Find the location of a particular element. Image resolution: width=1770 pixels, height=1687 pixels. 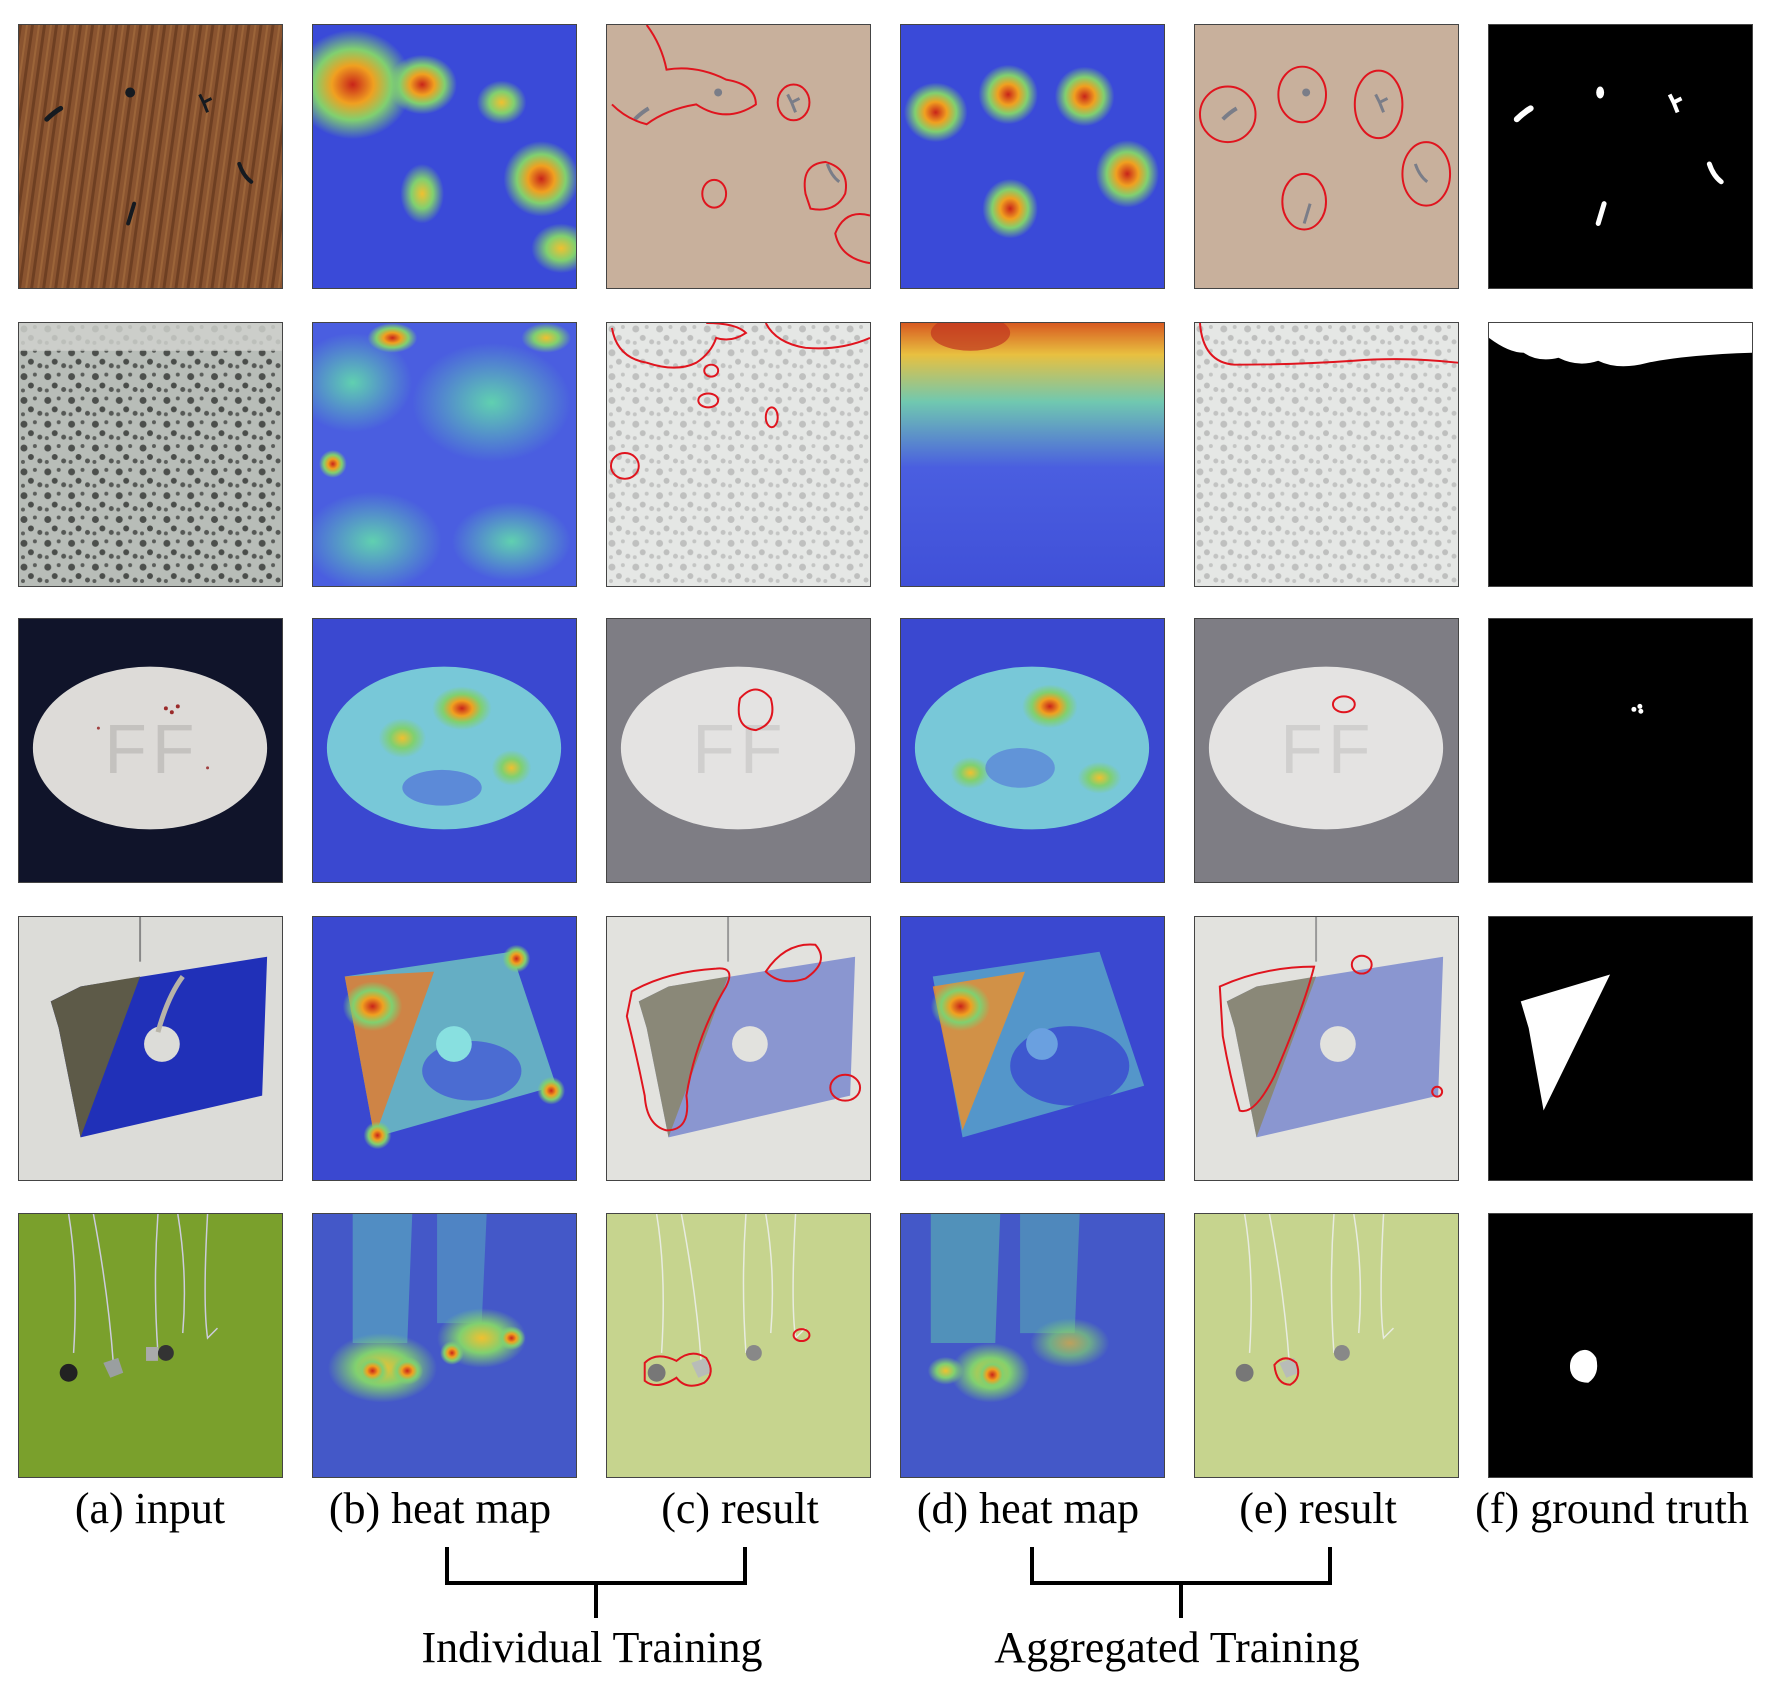

row3-result-aggregated: F F is located at coordinates (1326, 750).